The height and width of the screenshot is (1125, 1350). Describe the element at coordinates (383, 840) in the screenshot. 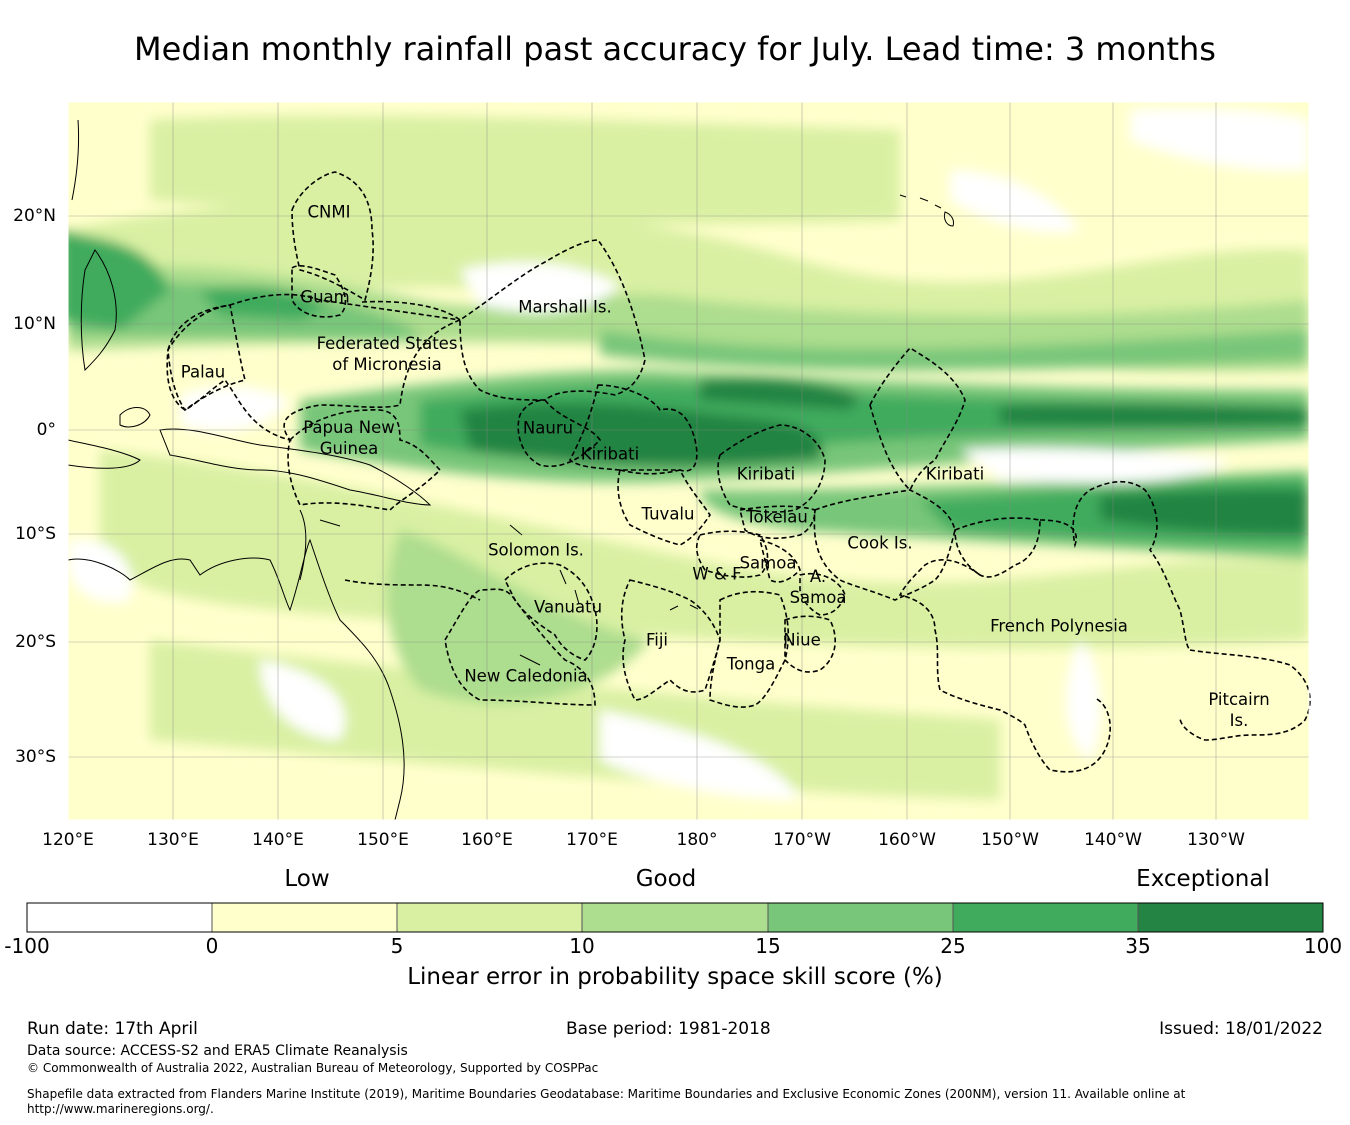

I see `lon-label: 150°E` at that location.